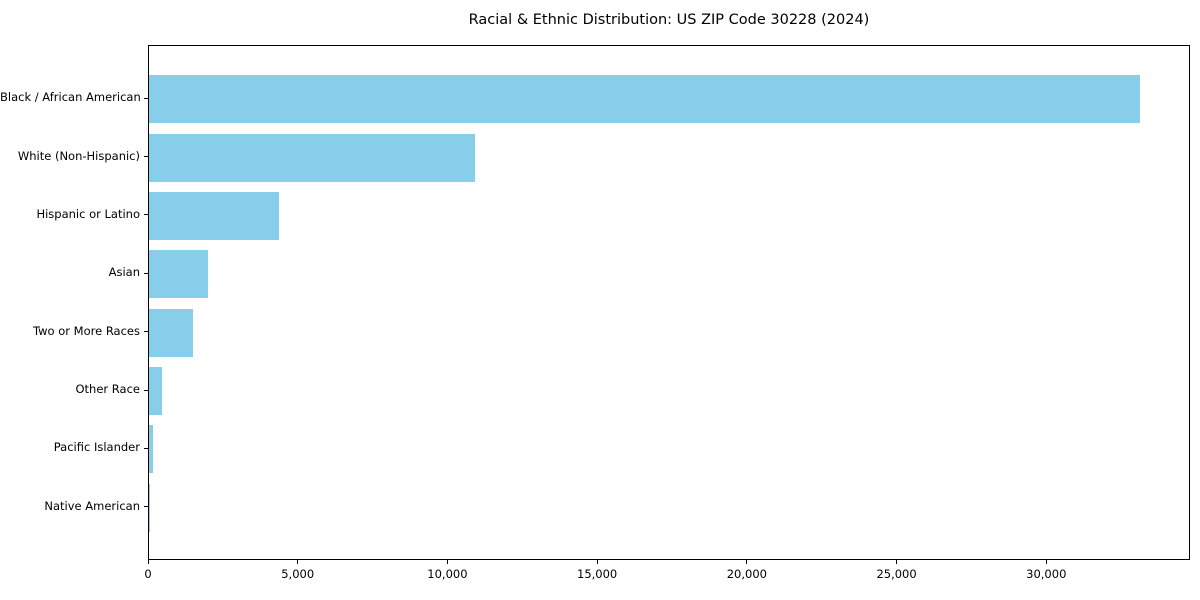  I want to click on bar-asian, so click(179, 274).